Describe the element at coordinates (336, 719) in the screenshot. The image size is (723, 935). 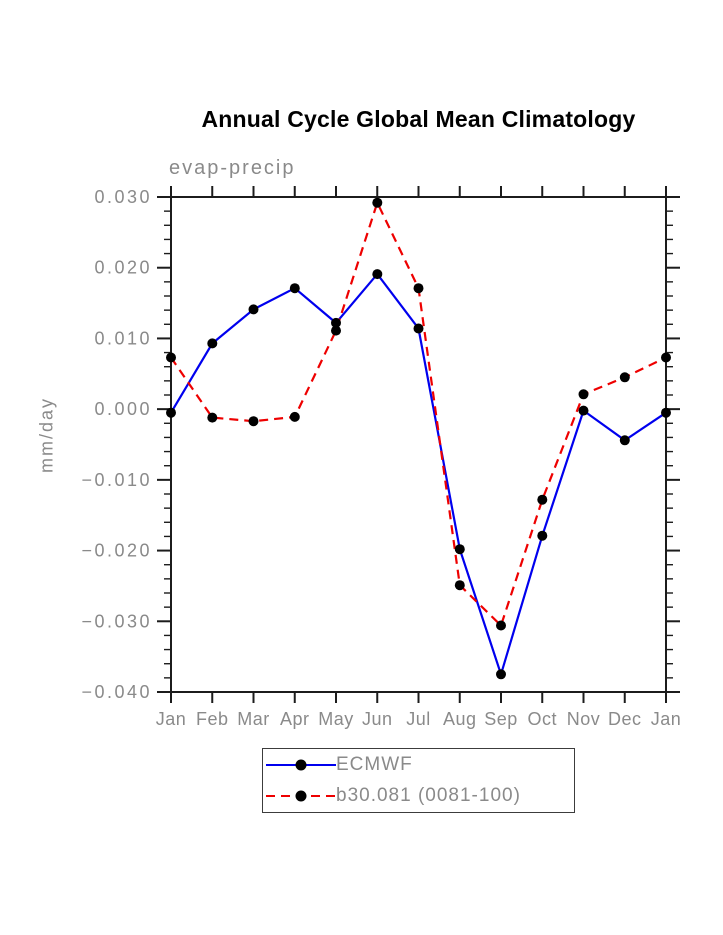
I see `x-tick-label: May` at that location.